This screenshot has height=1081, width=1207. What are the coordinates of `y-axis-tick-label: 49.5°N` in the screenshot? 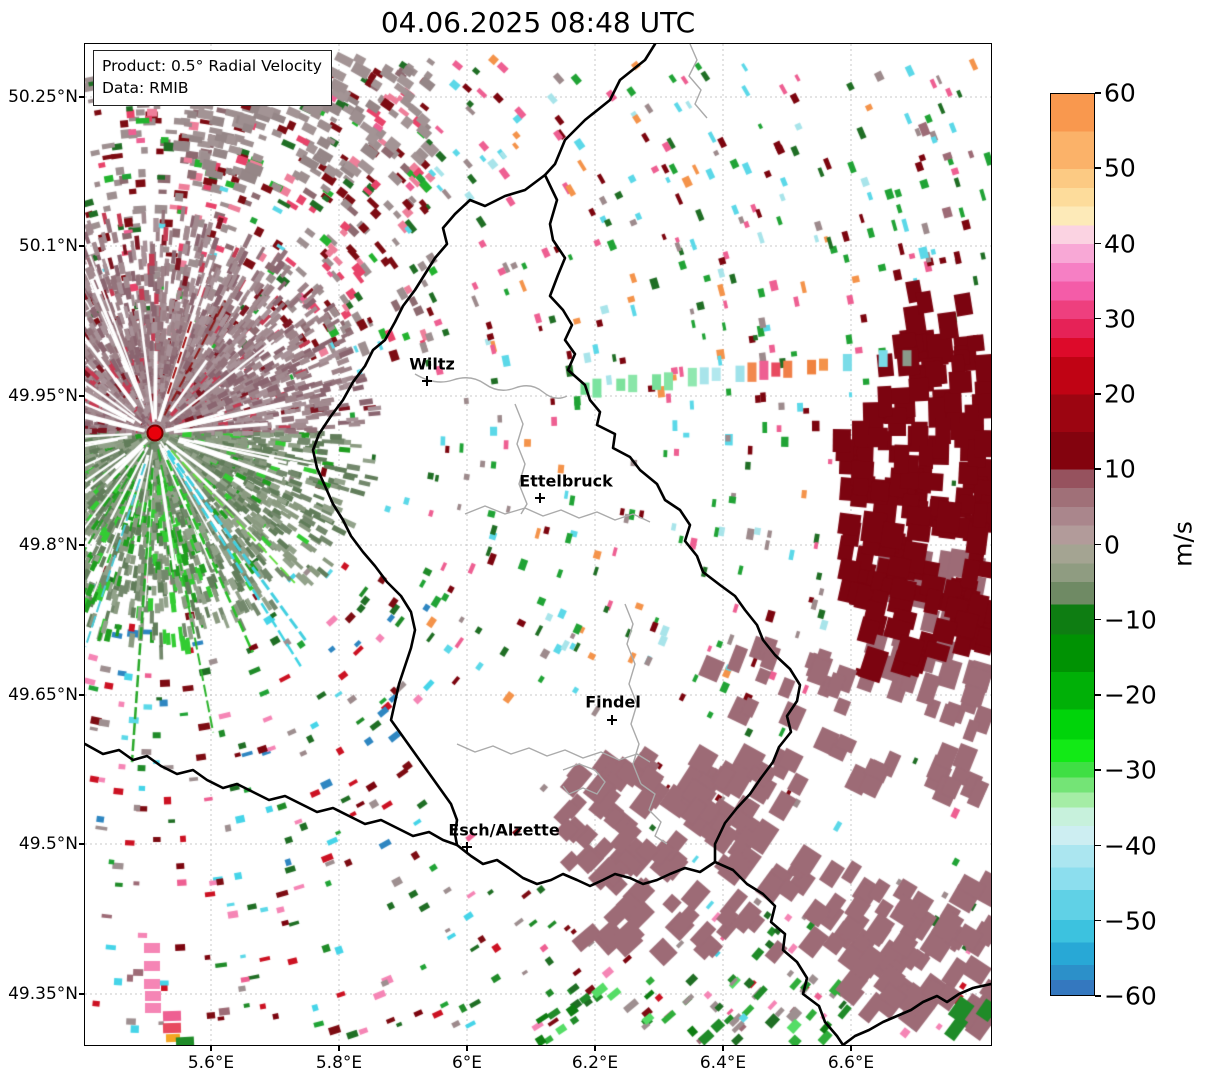 It's located at (48, 844).